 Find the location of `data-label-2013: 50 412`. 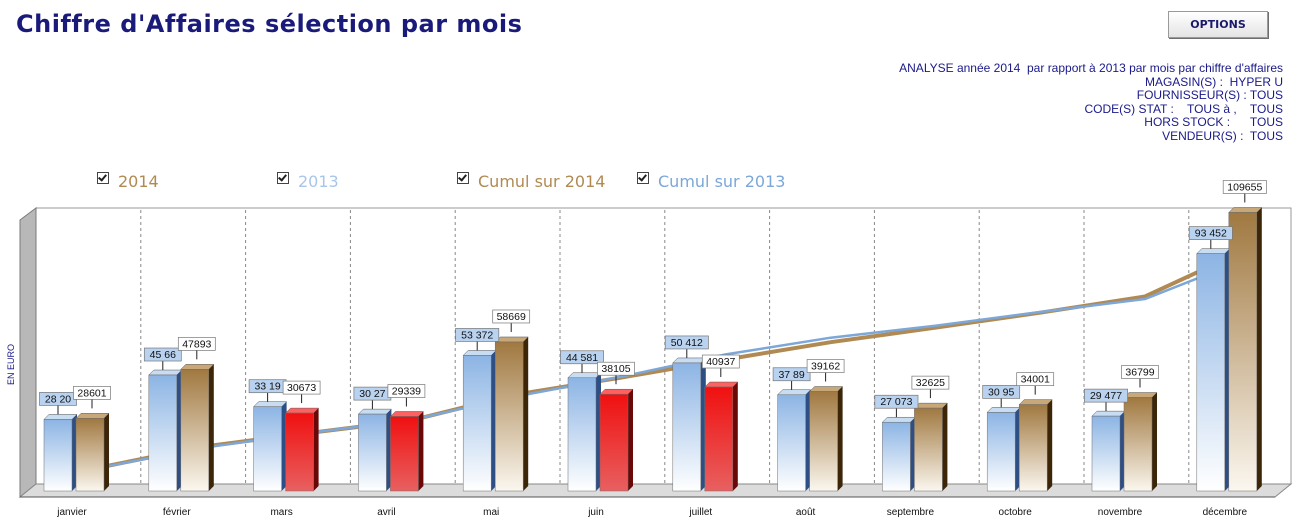

data-label-2013: 50 412 is located at coordinates (687, 343).